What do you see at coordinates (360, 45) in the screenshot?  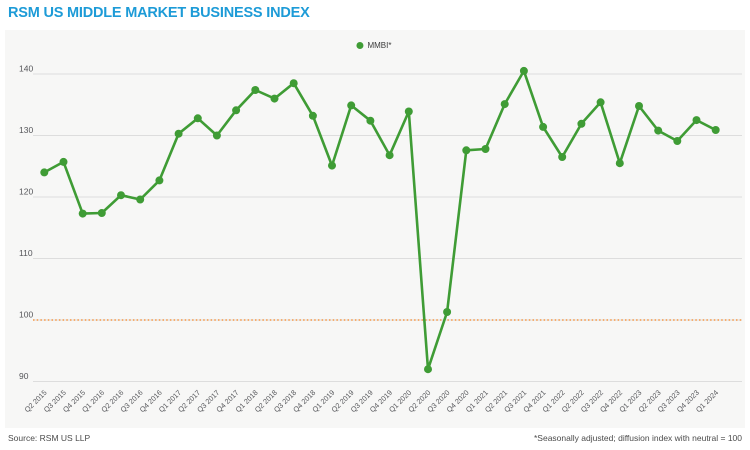 I see `legend-marker-icon` at bounding box center [360, 45].